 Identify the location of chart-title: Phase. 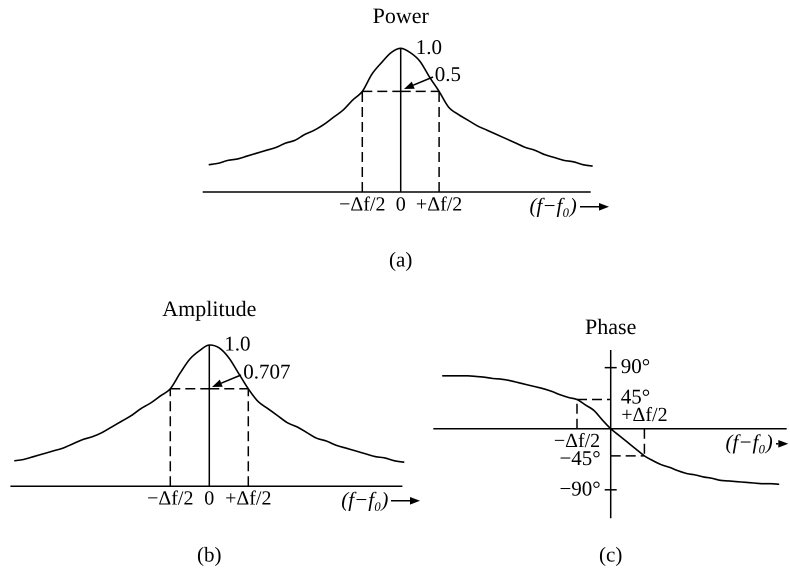
(610, 326).